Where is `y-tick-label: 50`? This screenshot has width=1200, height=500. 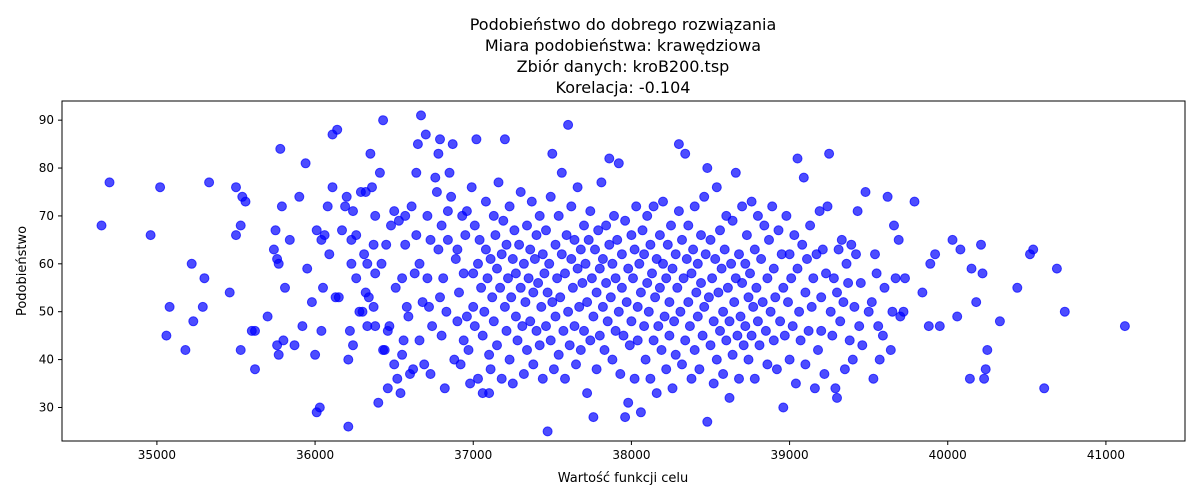 y-tick-label: 50 is located at coordinates (46, 312).